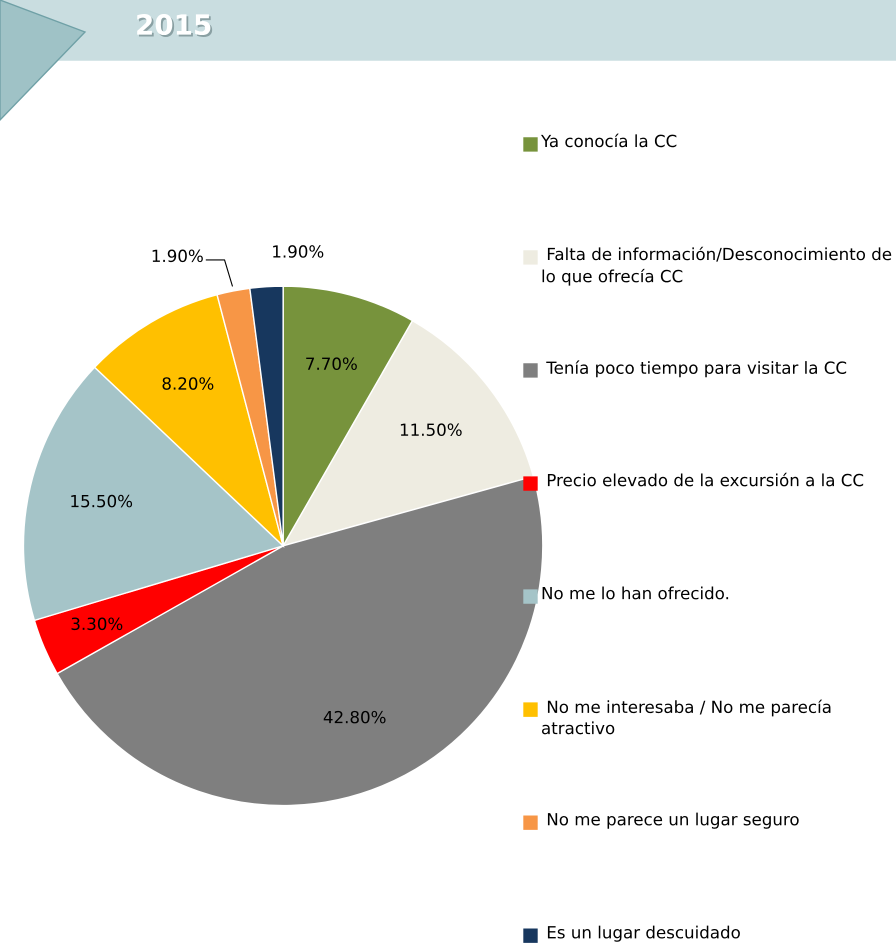  I want to click on data-label: 42.80%, so click(355, 717).